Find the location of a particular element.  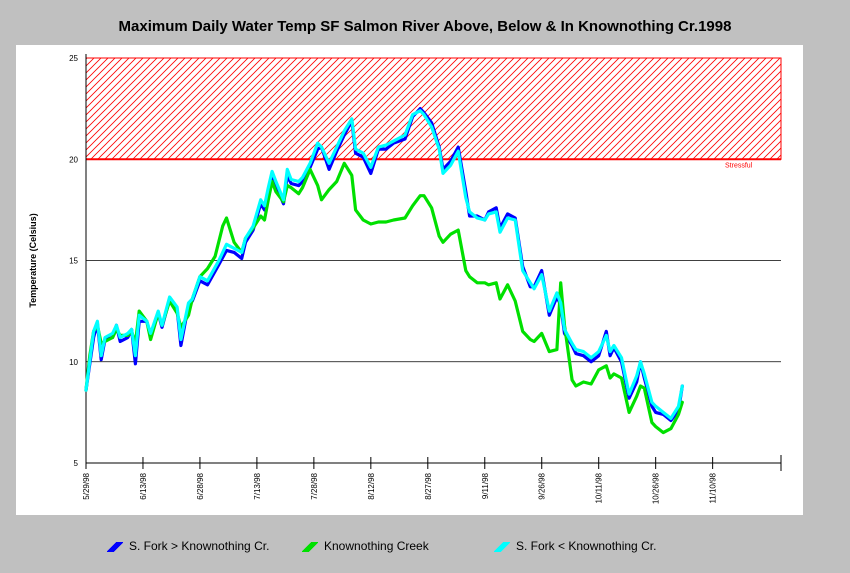

threshold-label: Stressful is located at coordinates (739, 165).